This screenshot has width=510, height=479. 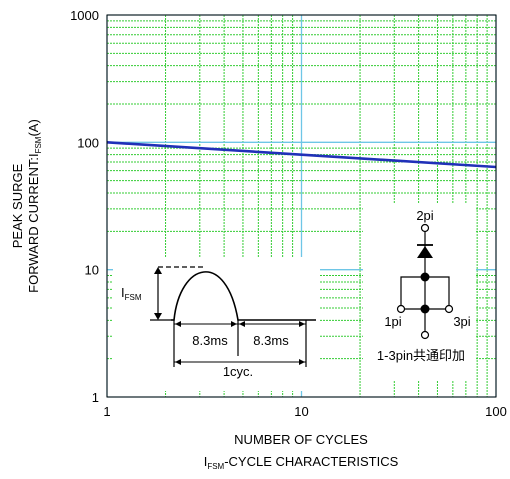 I want to click on period2-arrow-left, so click(x=242, y=324).